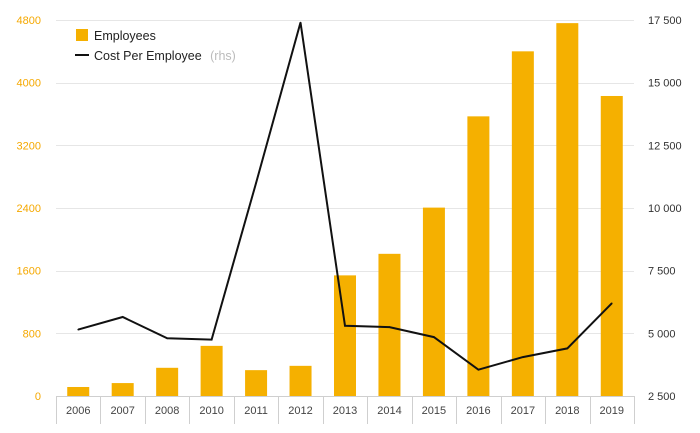 Image resolution: width=700 pixels, height=433 pixels. Describe the element at coordinates (665, 21) in the screenshot. I see `right-tick-label: 17 500` at that location.